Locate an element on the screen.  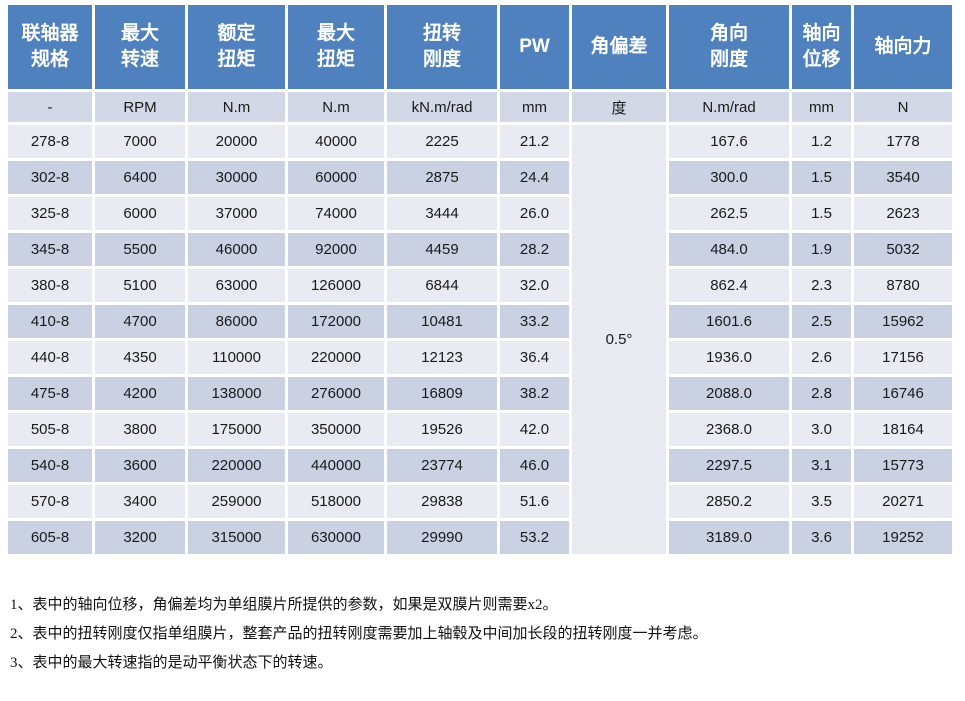
table-cell: 2.5 is located at coordinates (821, 321).